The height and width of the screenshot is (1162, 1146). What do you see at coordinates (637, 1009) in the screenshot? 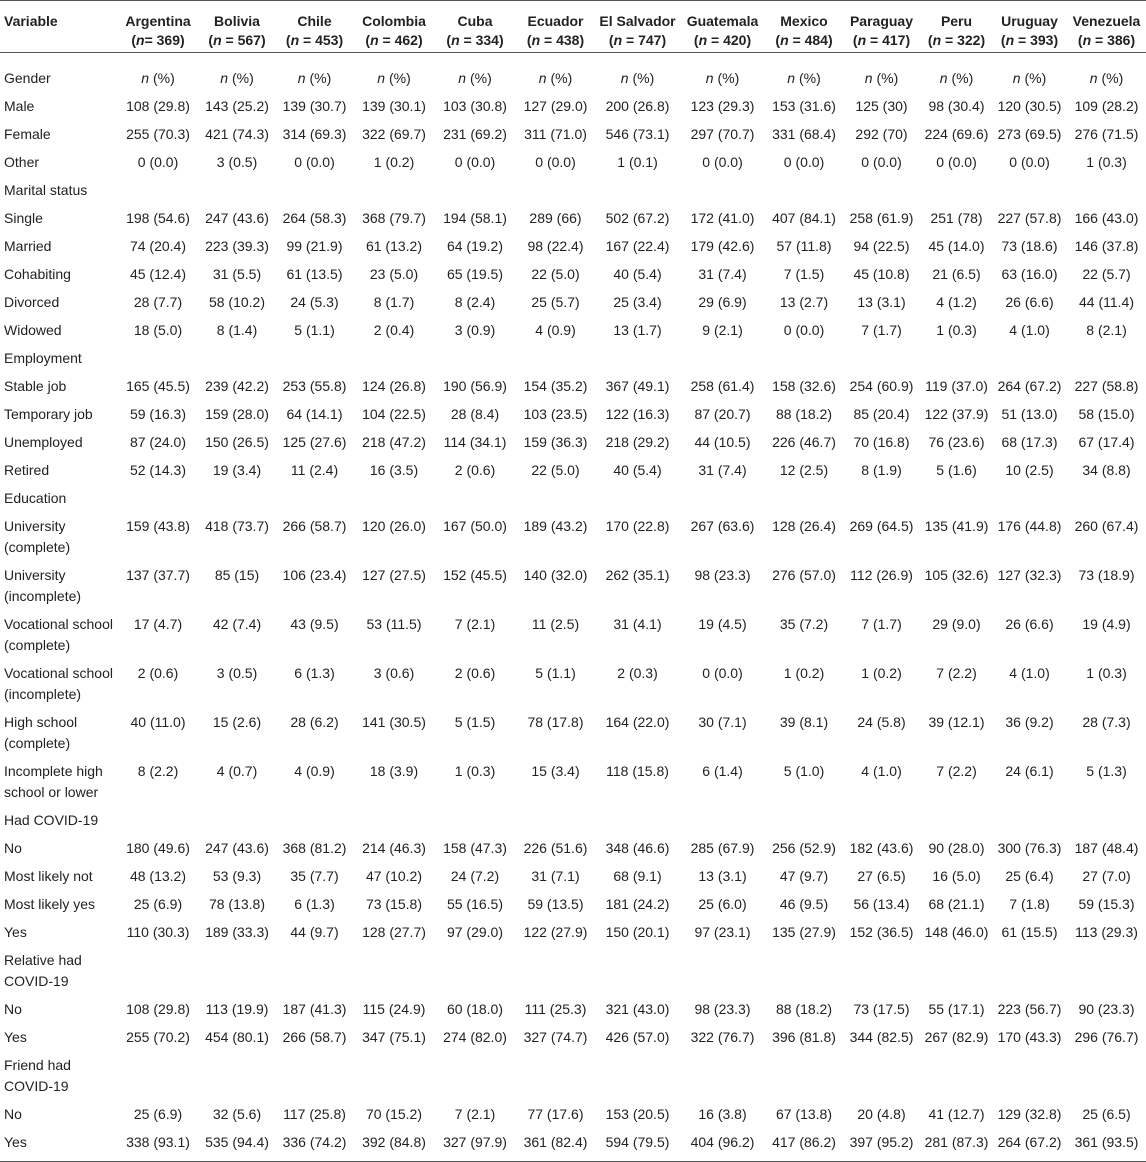
I see `table-cell: 321 (43.0)` at bounding box center [637, 1009].